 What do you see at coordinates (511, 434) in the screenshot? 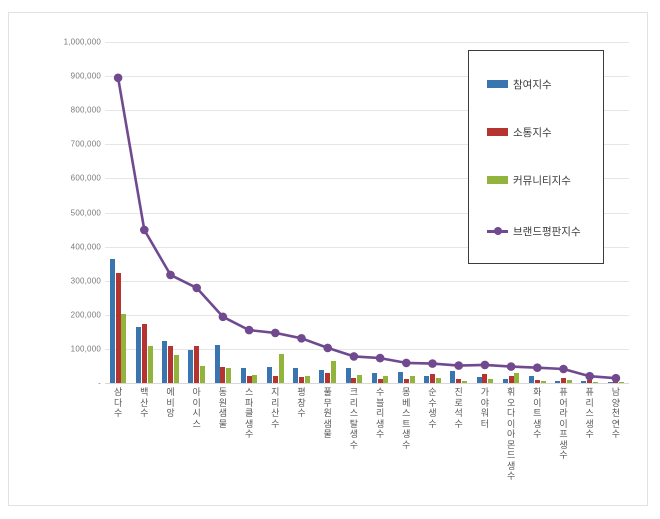
I see `x-axis-tick-label: 휘오다이아몬드생수` at bounding box center [511, 434].